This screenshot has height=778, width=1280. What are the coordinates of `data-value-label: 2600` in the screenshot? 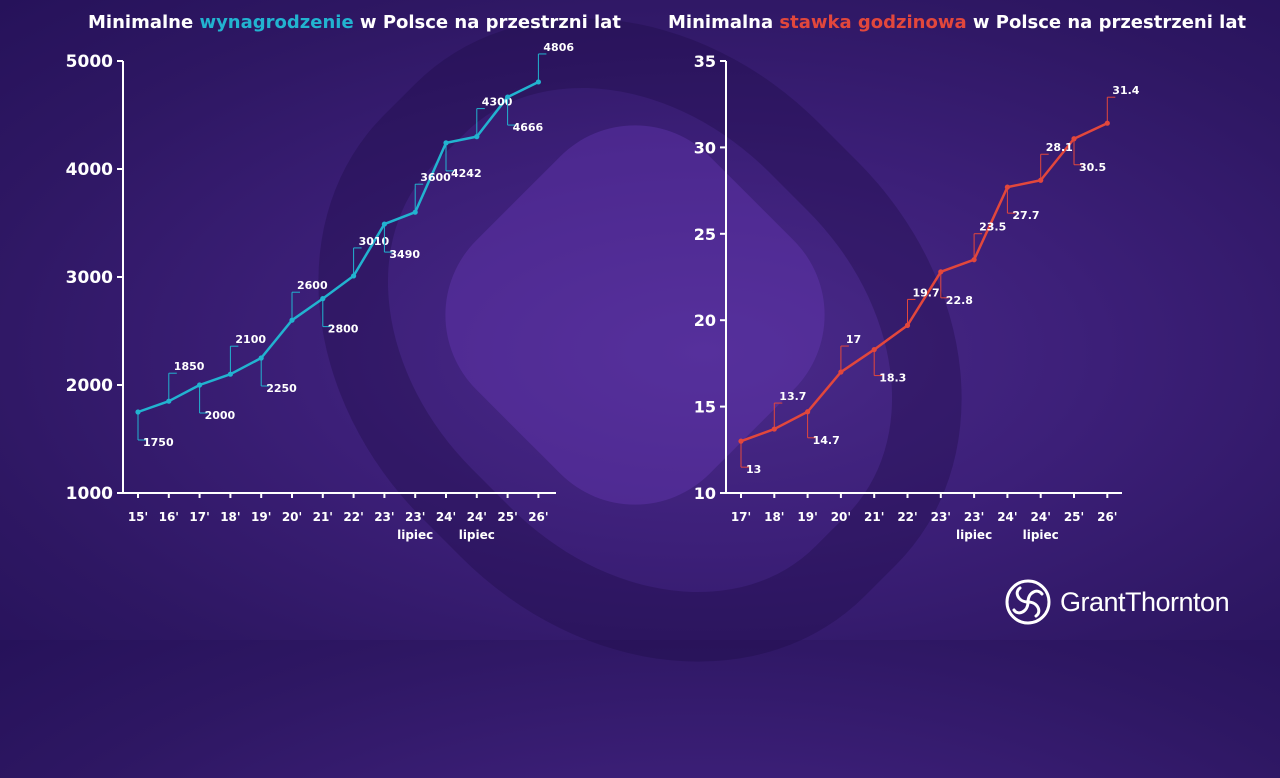 It's located at (312, 285).